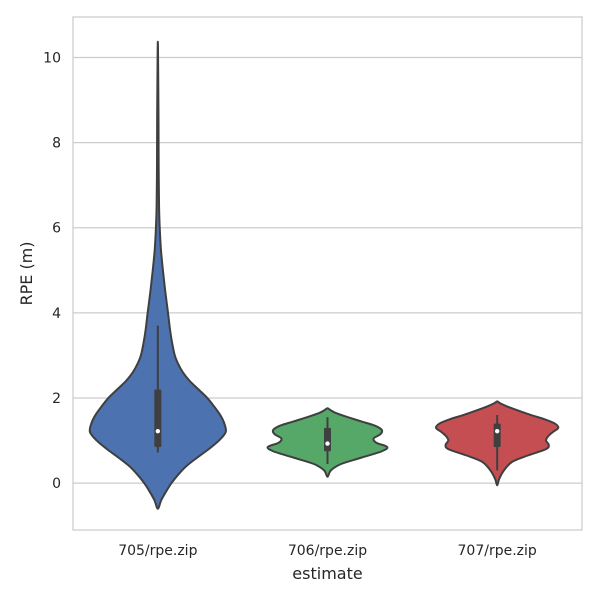 Image resolution: width=600 pixels, height=600 pixels. What do you see at coordinates (52, 271) in the screenshot?
I see `y-tick-labels: 0 2 4 6 8 10` at bounding box center [52, 271].